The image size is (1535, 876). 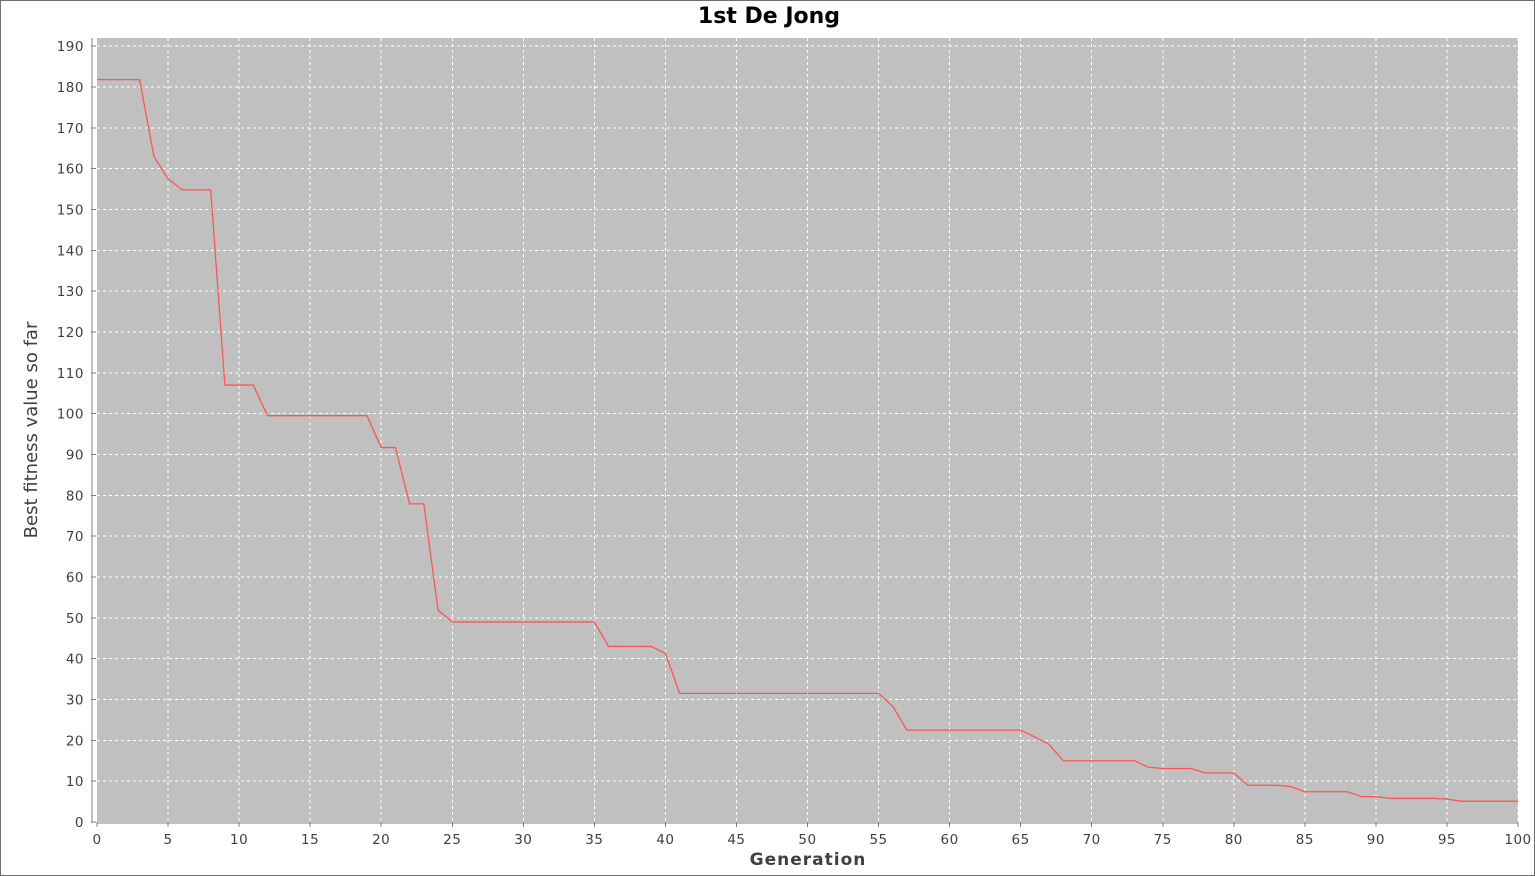 What do you see at coordinates (70, 170) in the screenshot?
I see `y-tick-label: 160` at bounding box center [70, 170].